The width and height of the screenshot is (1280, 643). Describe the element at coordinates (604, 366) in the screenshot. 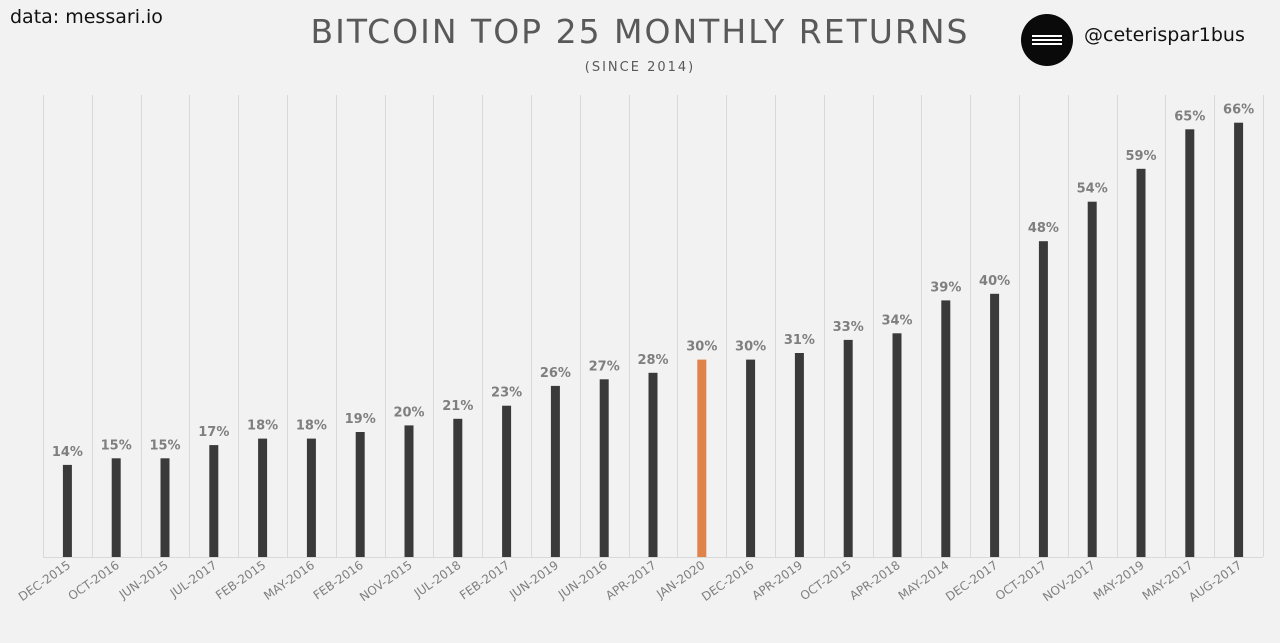

I see `data-label: 27%` at that location.